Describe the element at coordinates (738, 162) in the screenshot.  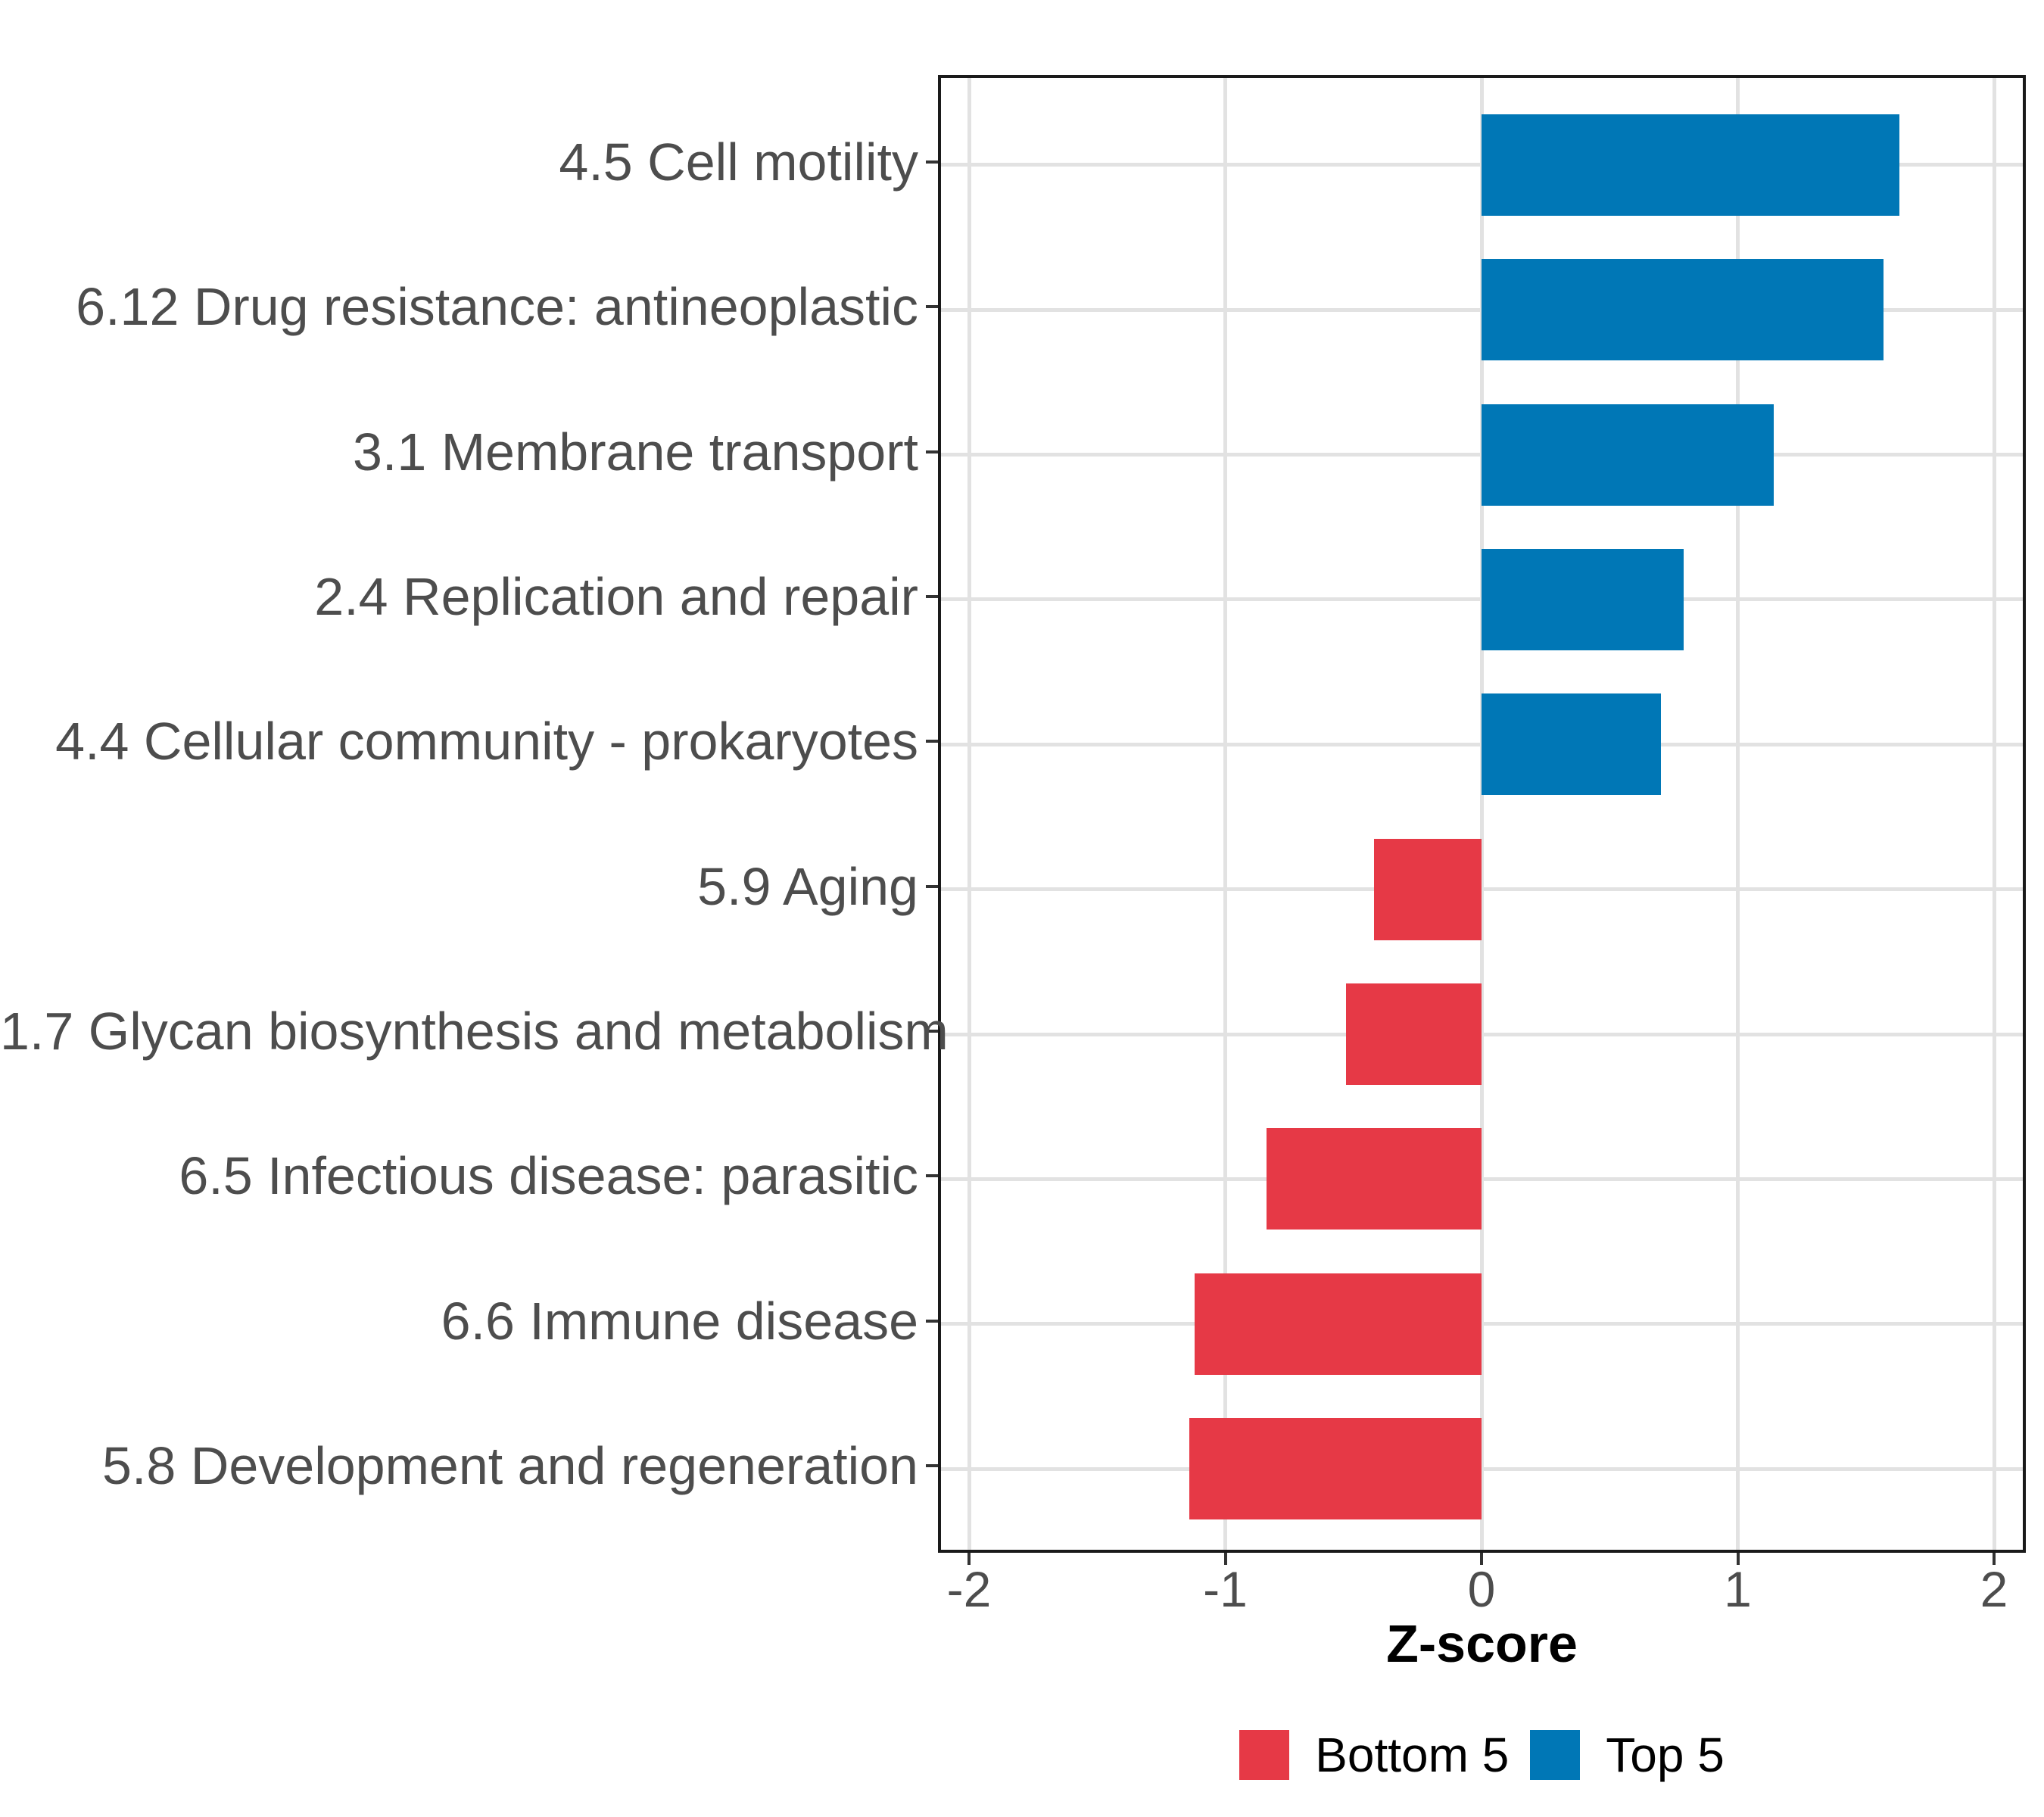
I see `y-axis-label: 4.5 Cell motility` at that location.